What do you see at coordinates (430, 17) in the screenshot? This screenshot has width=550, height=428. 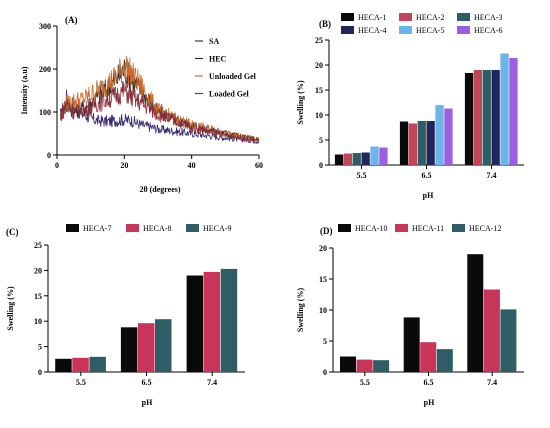 I see `legend-label: HECA-2` at bounding box center [430, 17].